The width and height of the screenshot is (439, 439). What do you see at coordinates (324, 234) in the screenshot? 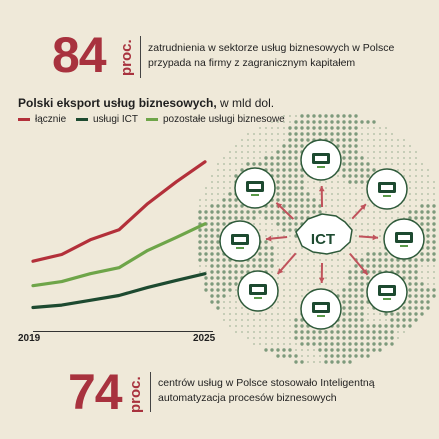
I see `poland-map-shape` at bounding box center [324, 234].